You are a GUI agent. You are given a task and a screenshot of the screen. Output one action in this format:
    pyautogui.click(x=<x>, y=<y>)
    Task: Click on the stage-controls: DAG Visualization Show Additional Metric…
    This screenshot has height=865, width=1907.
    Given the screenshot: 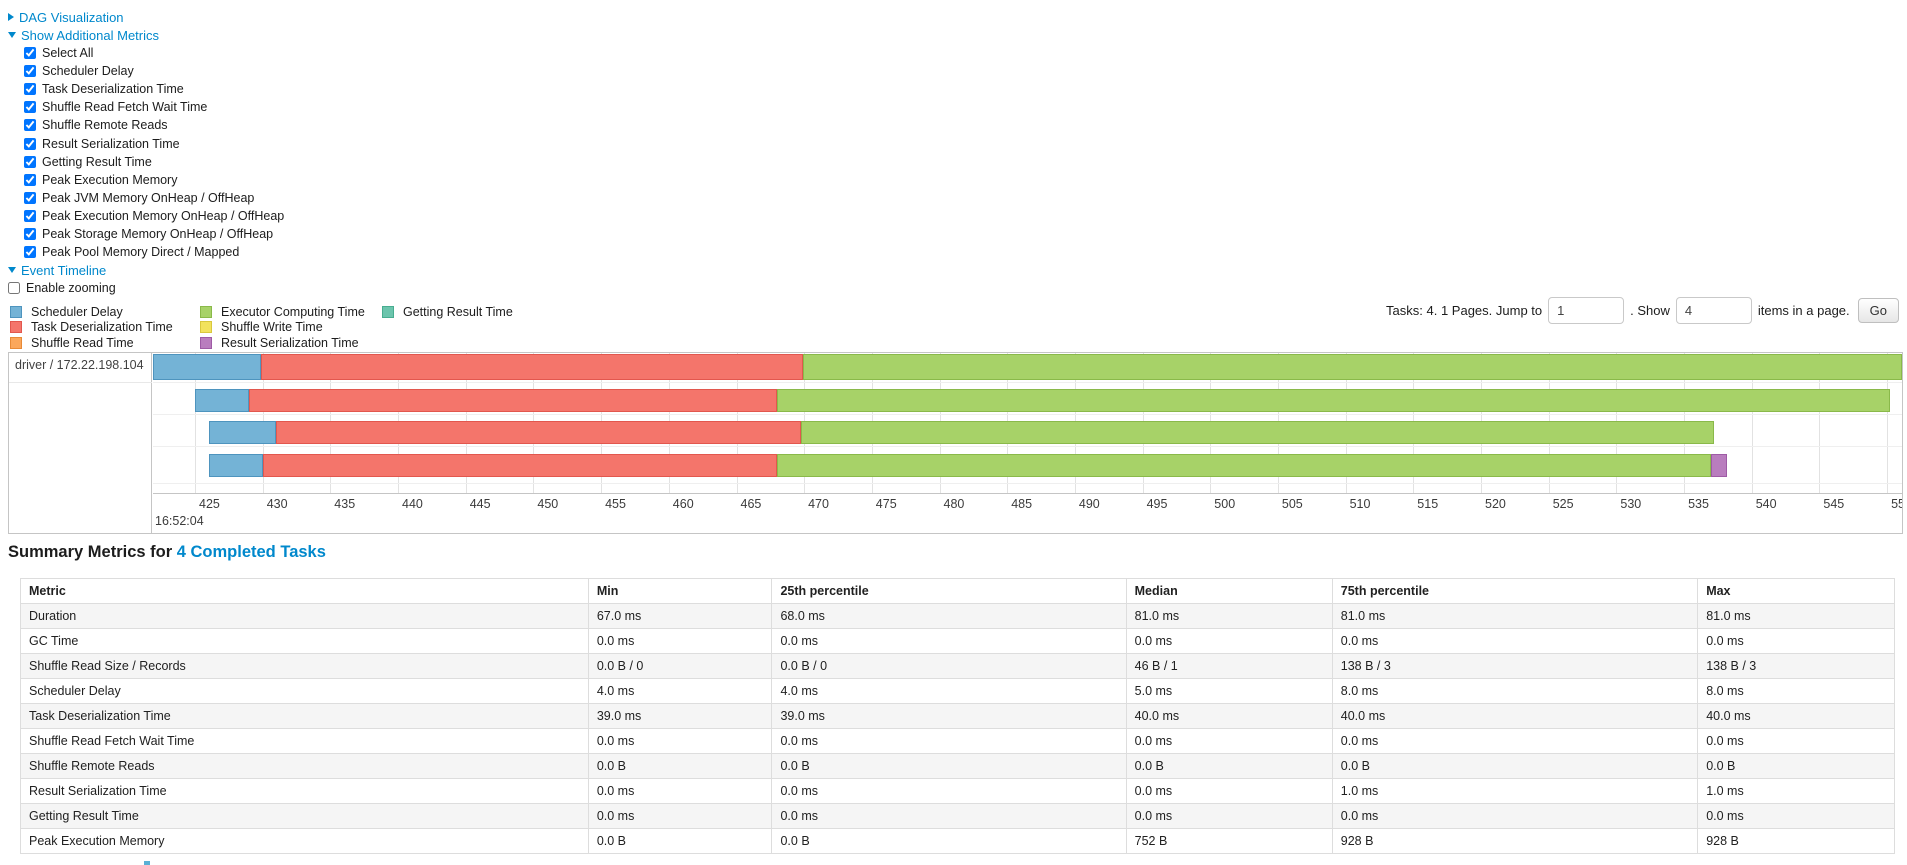 What is the action you would take?
    pyautogui.click(x=146, y=152)
    